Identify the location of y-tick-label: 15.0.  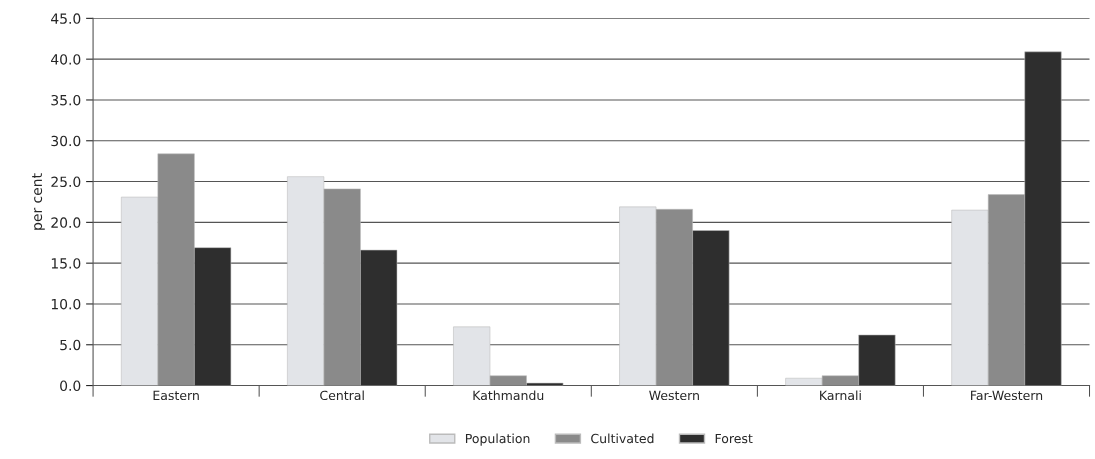
(66, 263).